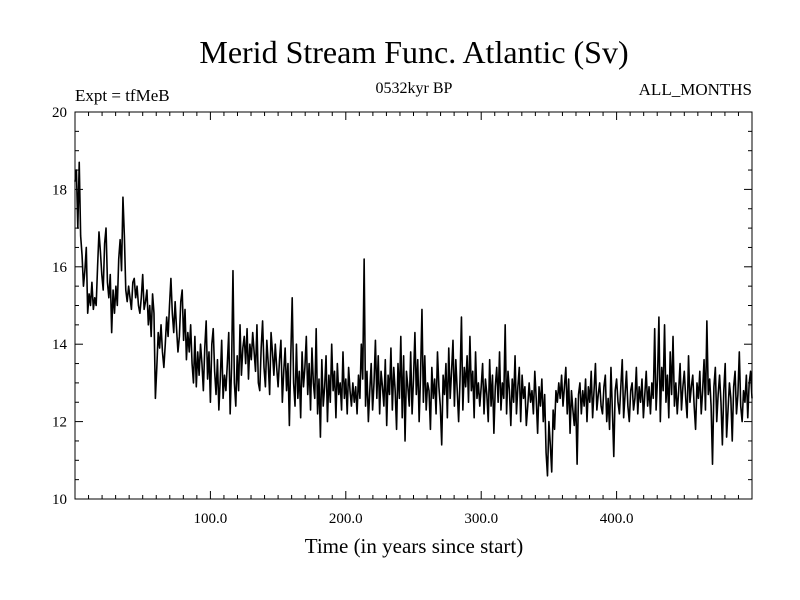  What do you see at coordinates (59, 190) in the screenshot?
I see `y-tick-label: 18` at bounding box center [59, 190].